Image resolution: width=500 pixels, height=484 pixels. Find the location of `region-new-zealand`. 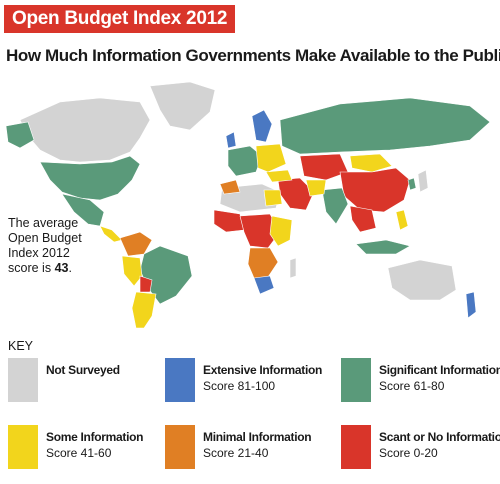

region-new-zealand is located at coordinates (471, 305).